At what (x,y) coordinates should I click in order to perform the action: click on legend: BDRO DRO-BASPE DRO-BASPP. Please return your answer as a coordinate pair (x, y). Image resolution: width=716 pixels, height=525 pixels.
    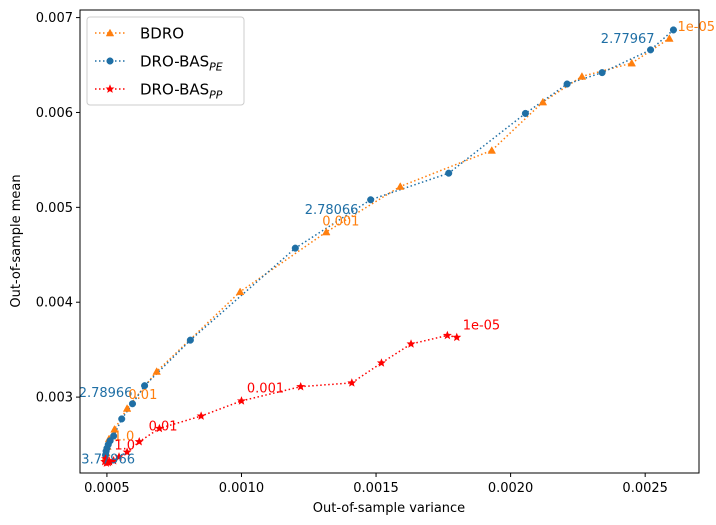
    Looking at the image, I should click on (165, 61).